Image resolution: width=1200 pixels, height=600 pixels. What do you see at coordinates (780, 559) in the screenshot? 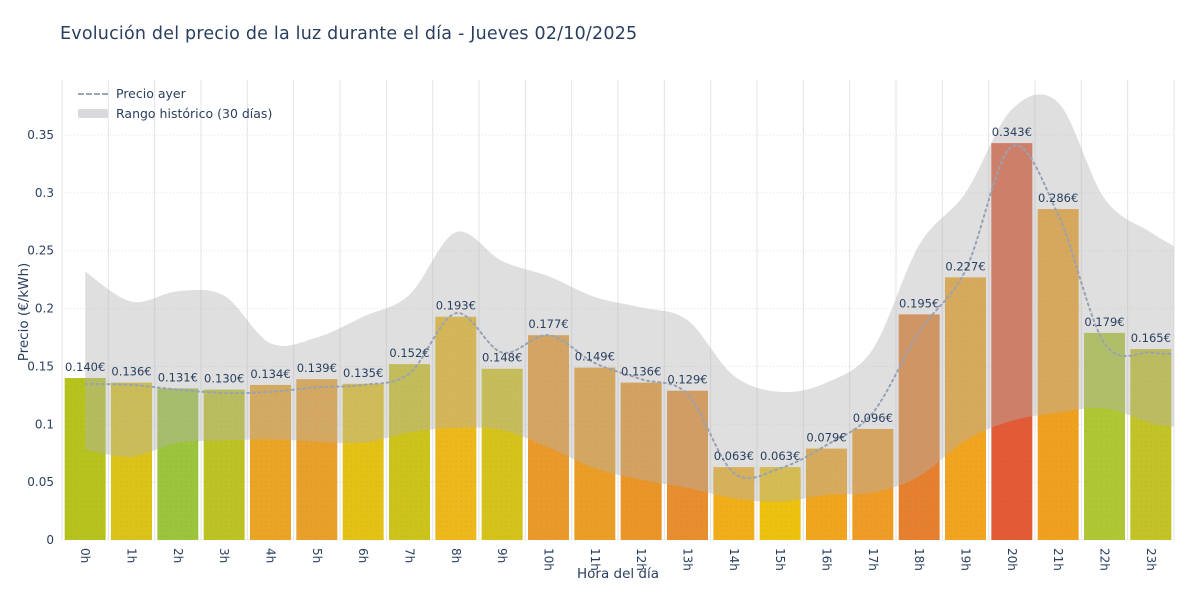
I see `x-tick-label: 15h` at bounding box center [780, 559].